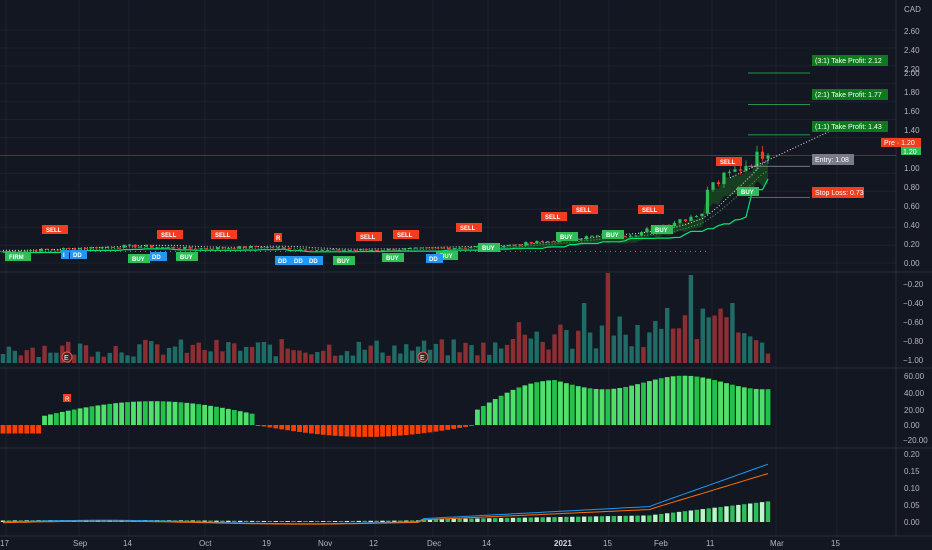  What do you see at coordinates (912, 471) in the screenshot?
I see `macd-tick: 0.15` at bounding box center [912, 471].